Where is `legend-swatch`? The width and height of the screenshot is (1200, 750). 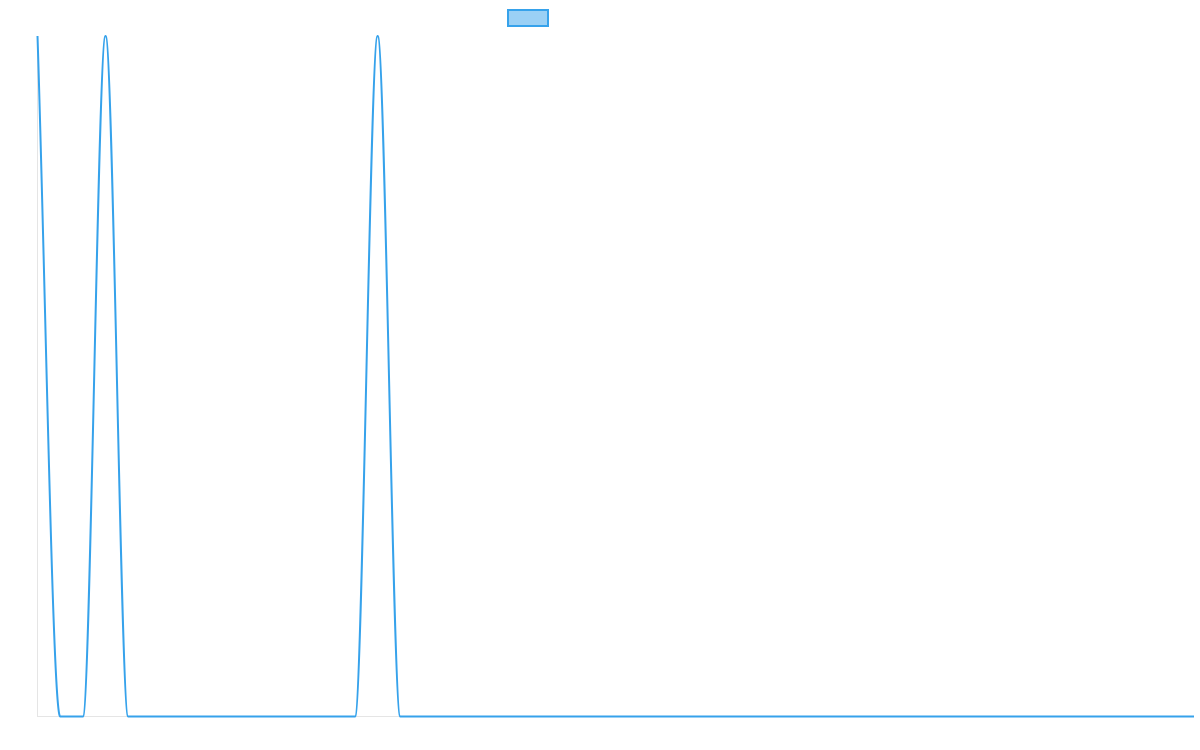
legend-swatch is located at coordinates (528, 18).